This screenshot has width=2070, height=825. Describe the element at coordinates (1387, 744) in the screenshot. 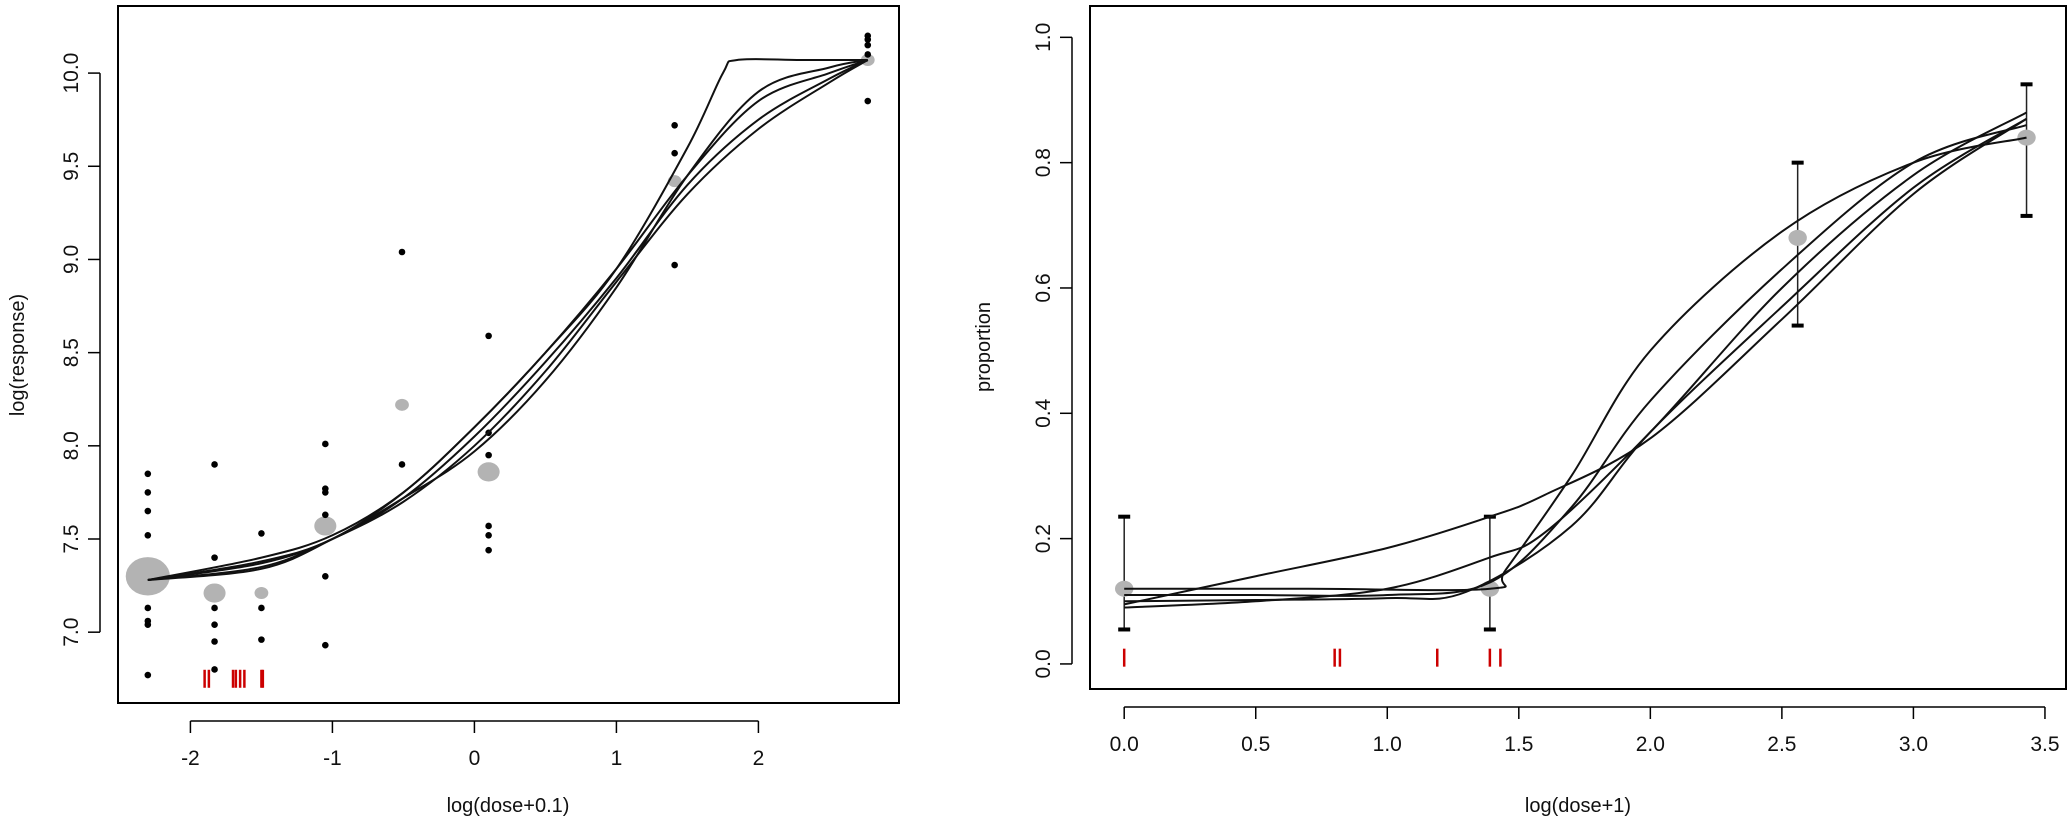

I see `x-tick-label: 1.0` at that location.